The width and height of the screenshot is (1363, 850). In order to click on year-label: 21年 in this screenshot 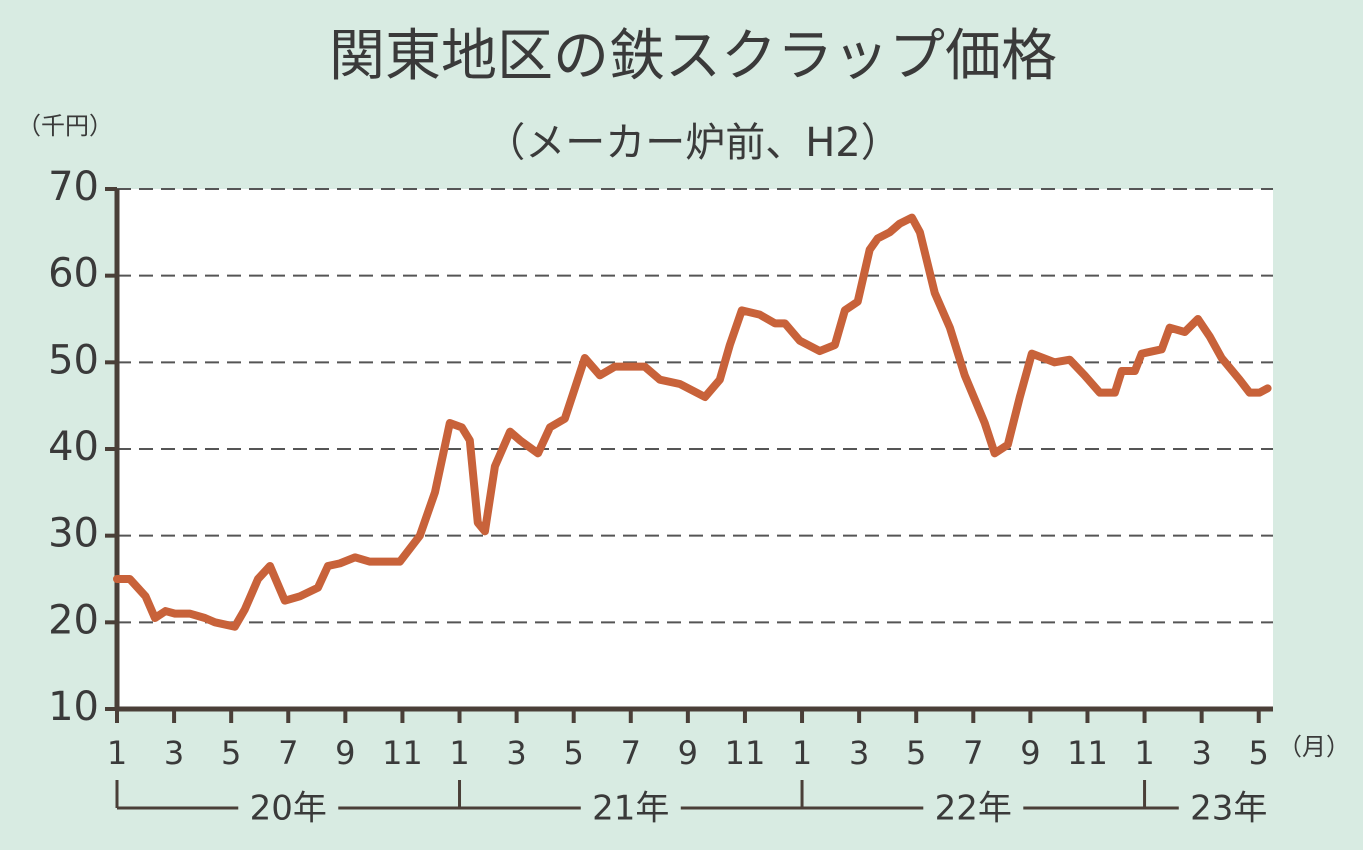, I will do `click(630, 809)`.